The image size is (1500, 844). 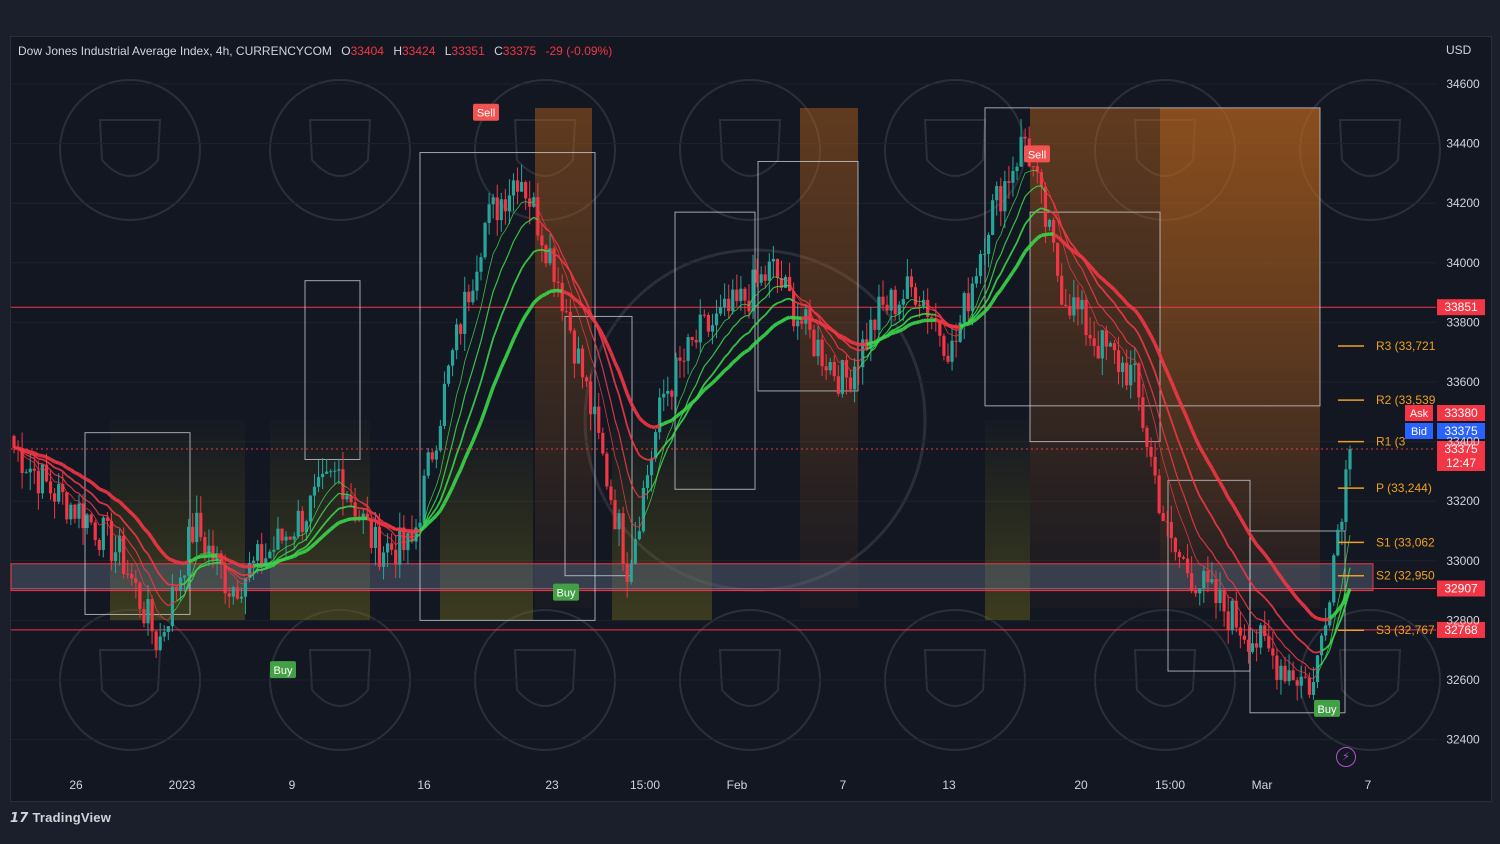 What do you see at coordinates (1346, 757) in the screenshot?
I see `lightning-icon: ⚡` at bounding box center [1346, 757].